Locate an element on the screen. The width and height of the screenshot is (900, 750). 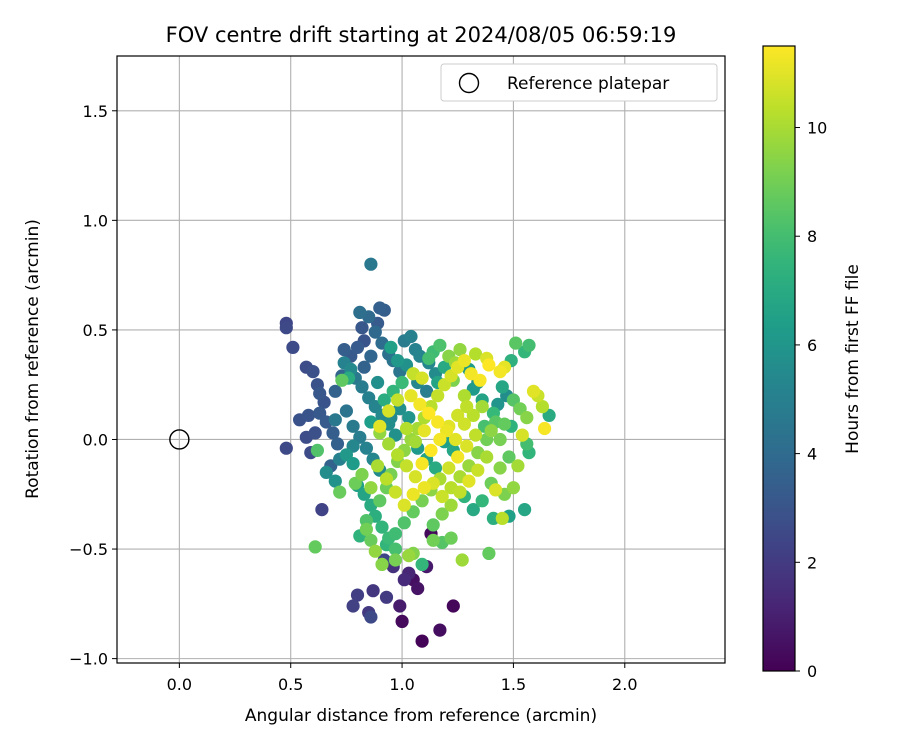
colorbar: 0 2 4 6 8 10 Hours from first FF file is located at coordinates (812, 363).